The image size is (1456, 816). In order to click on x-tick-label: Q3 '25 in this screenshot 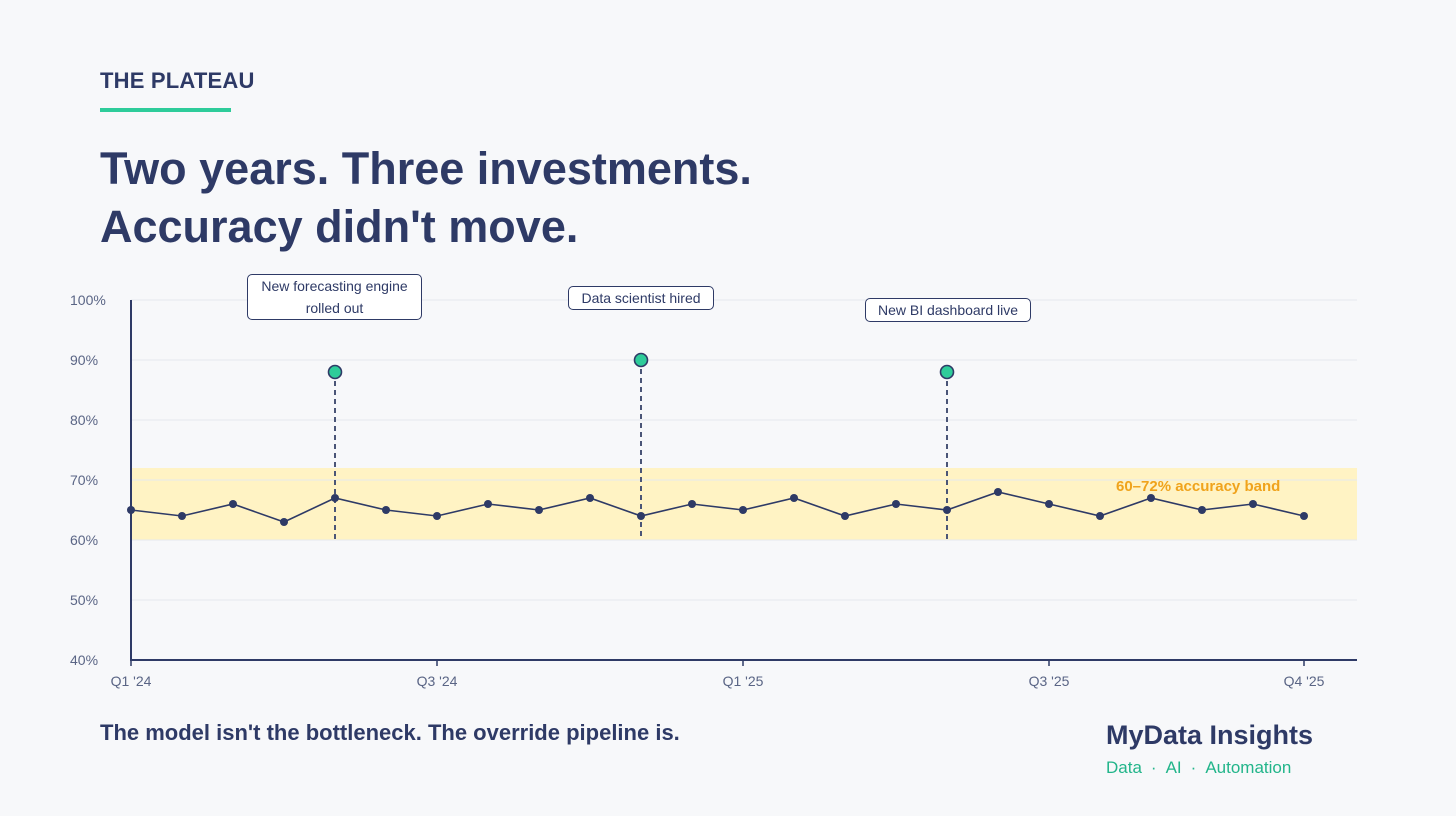, I will do `click(1049, 681)`.